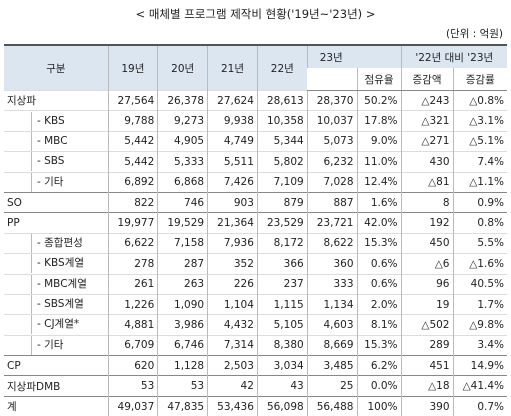 The height and width of the screenshot is (416, 511). What do you see at coordinates (427, 243) in the screenshot?
I see `cell: 450` at bounding box center [427, 243].